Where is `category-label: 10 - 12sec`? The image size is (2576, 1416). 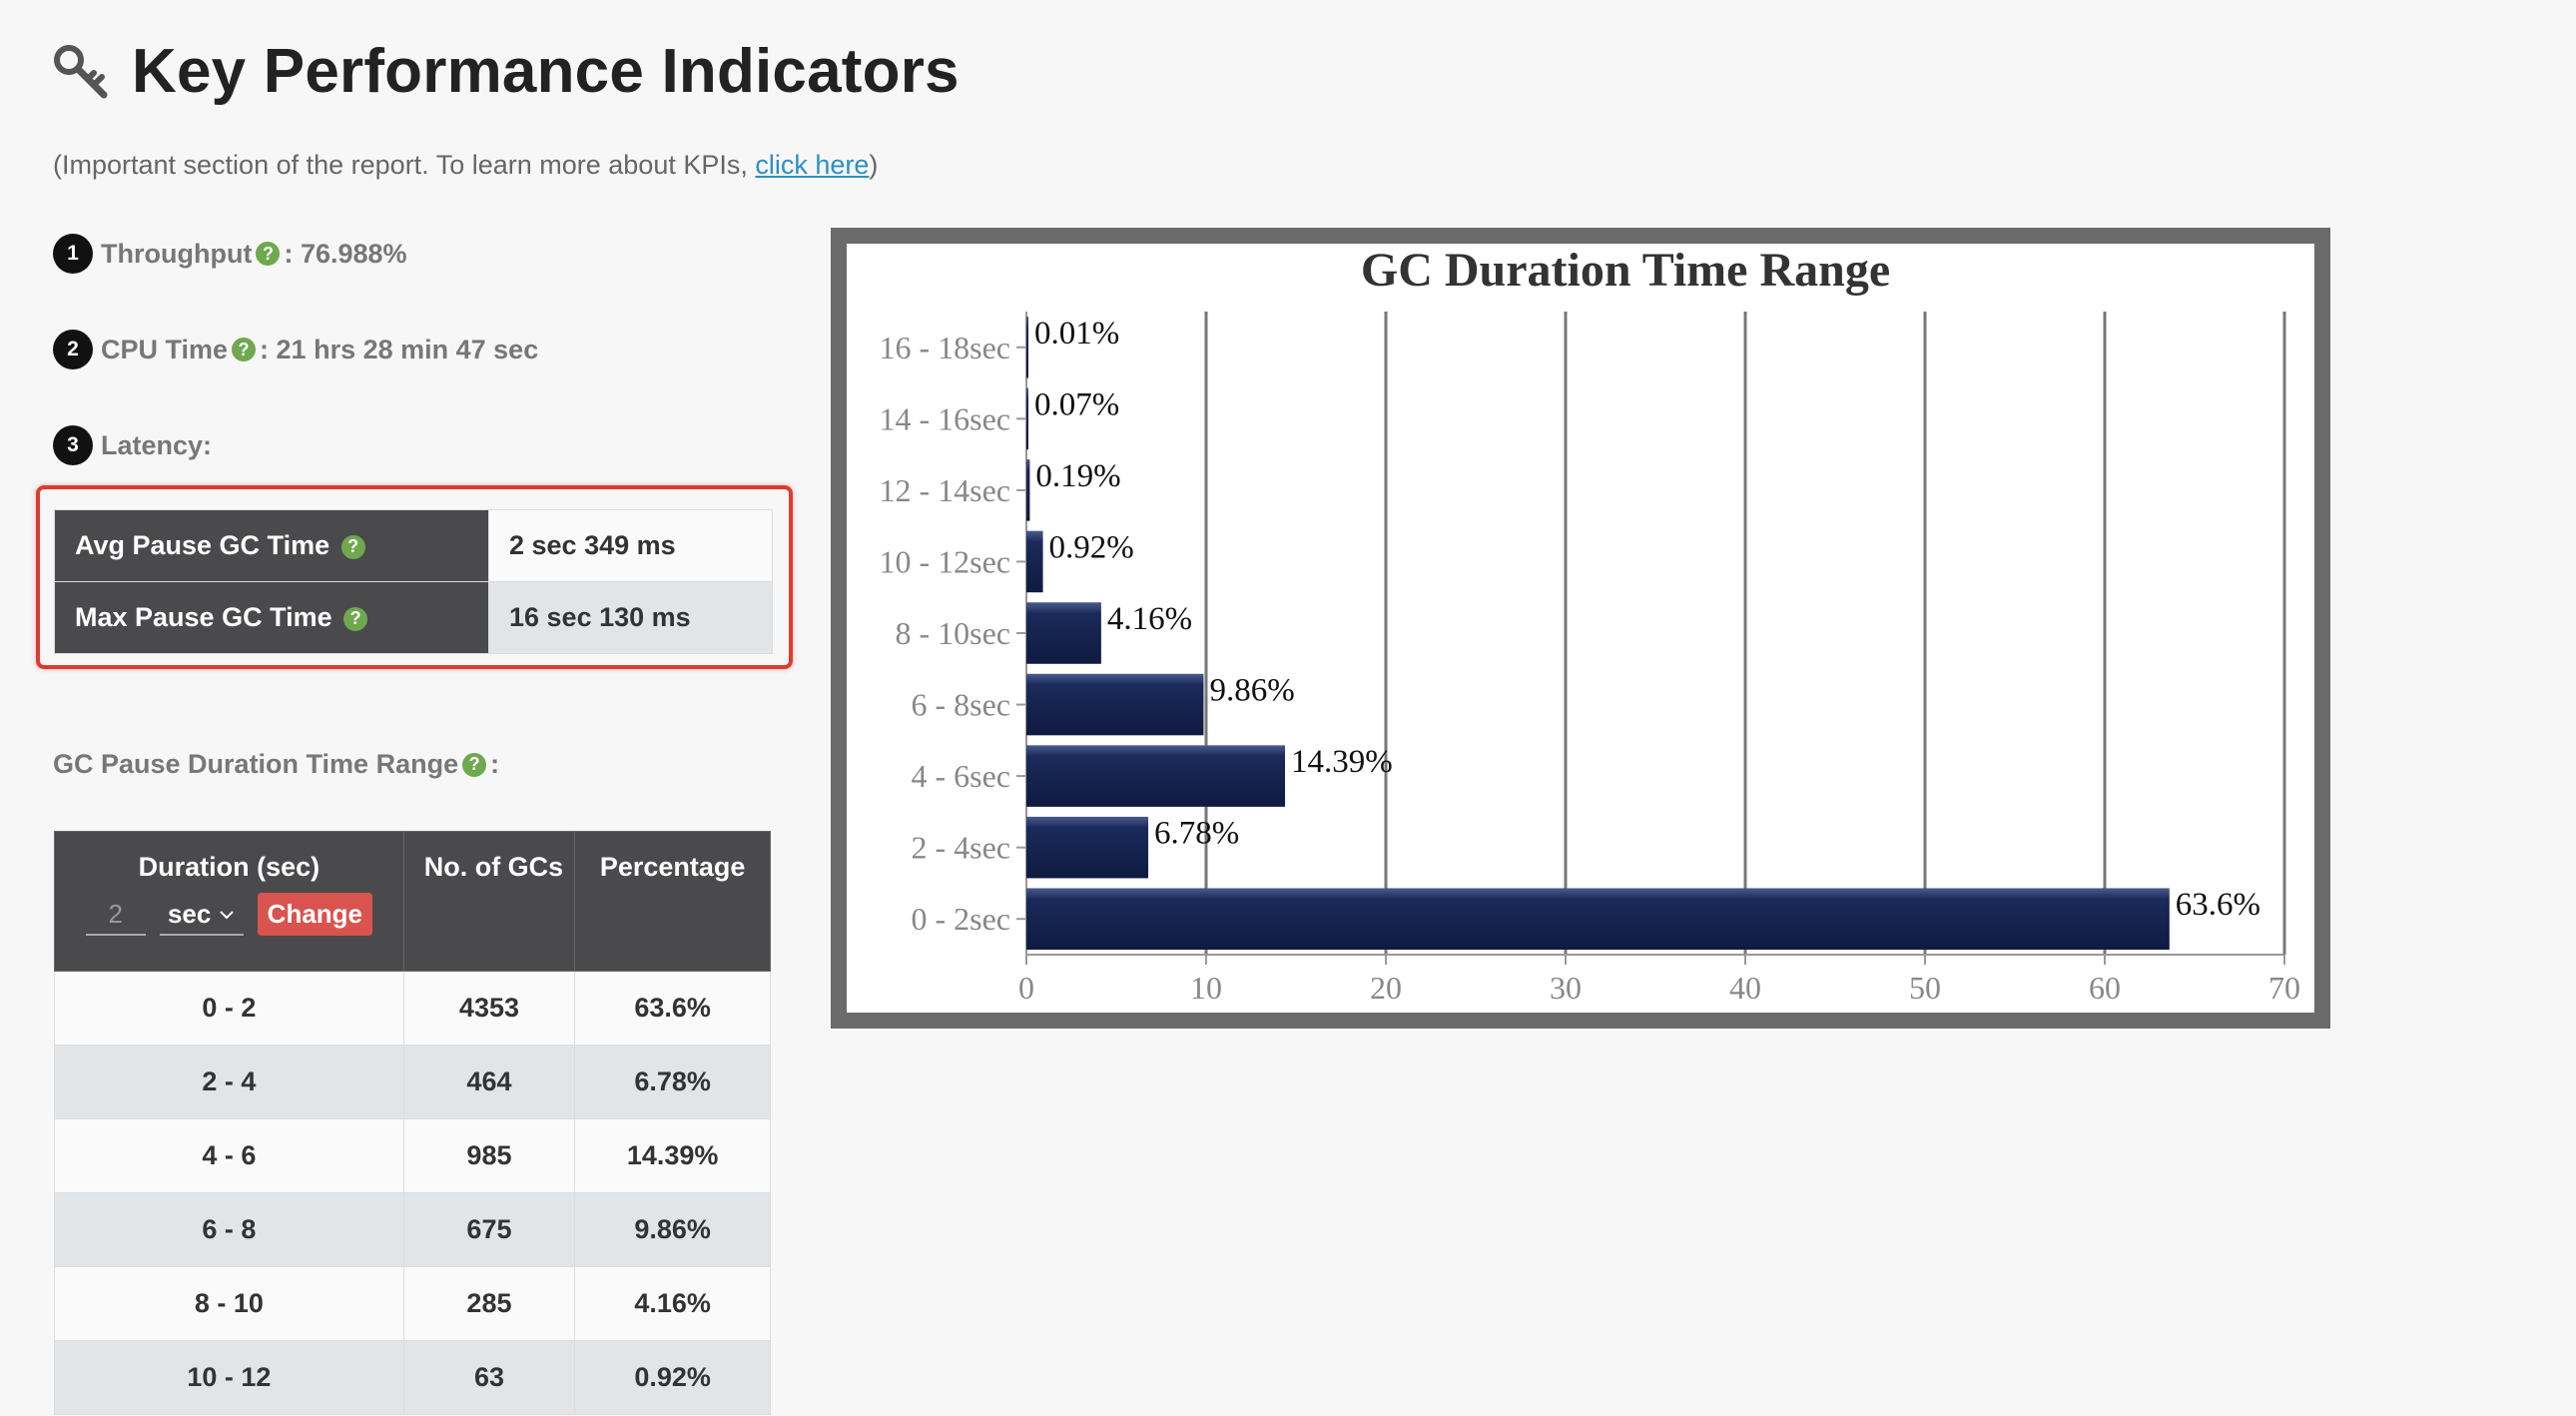 category-label: 10 - 12sec is located at coordinates (945, 561).